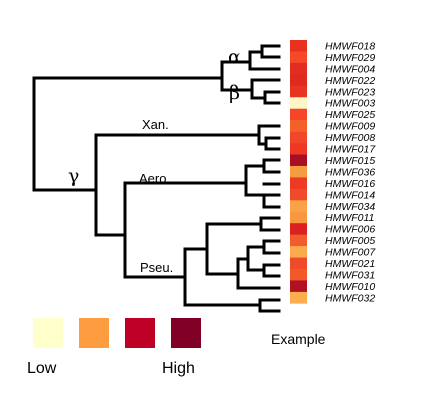 The image size is (426, 417). I want to click on tip-label: HMWF010, so click(350, 287).